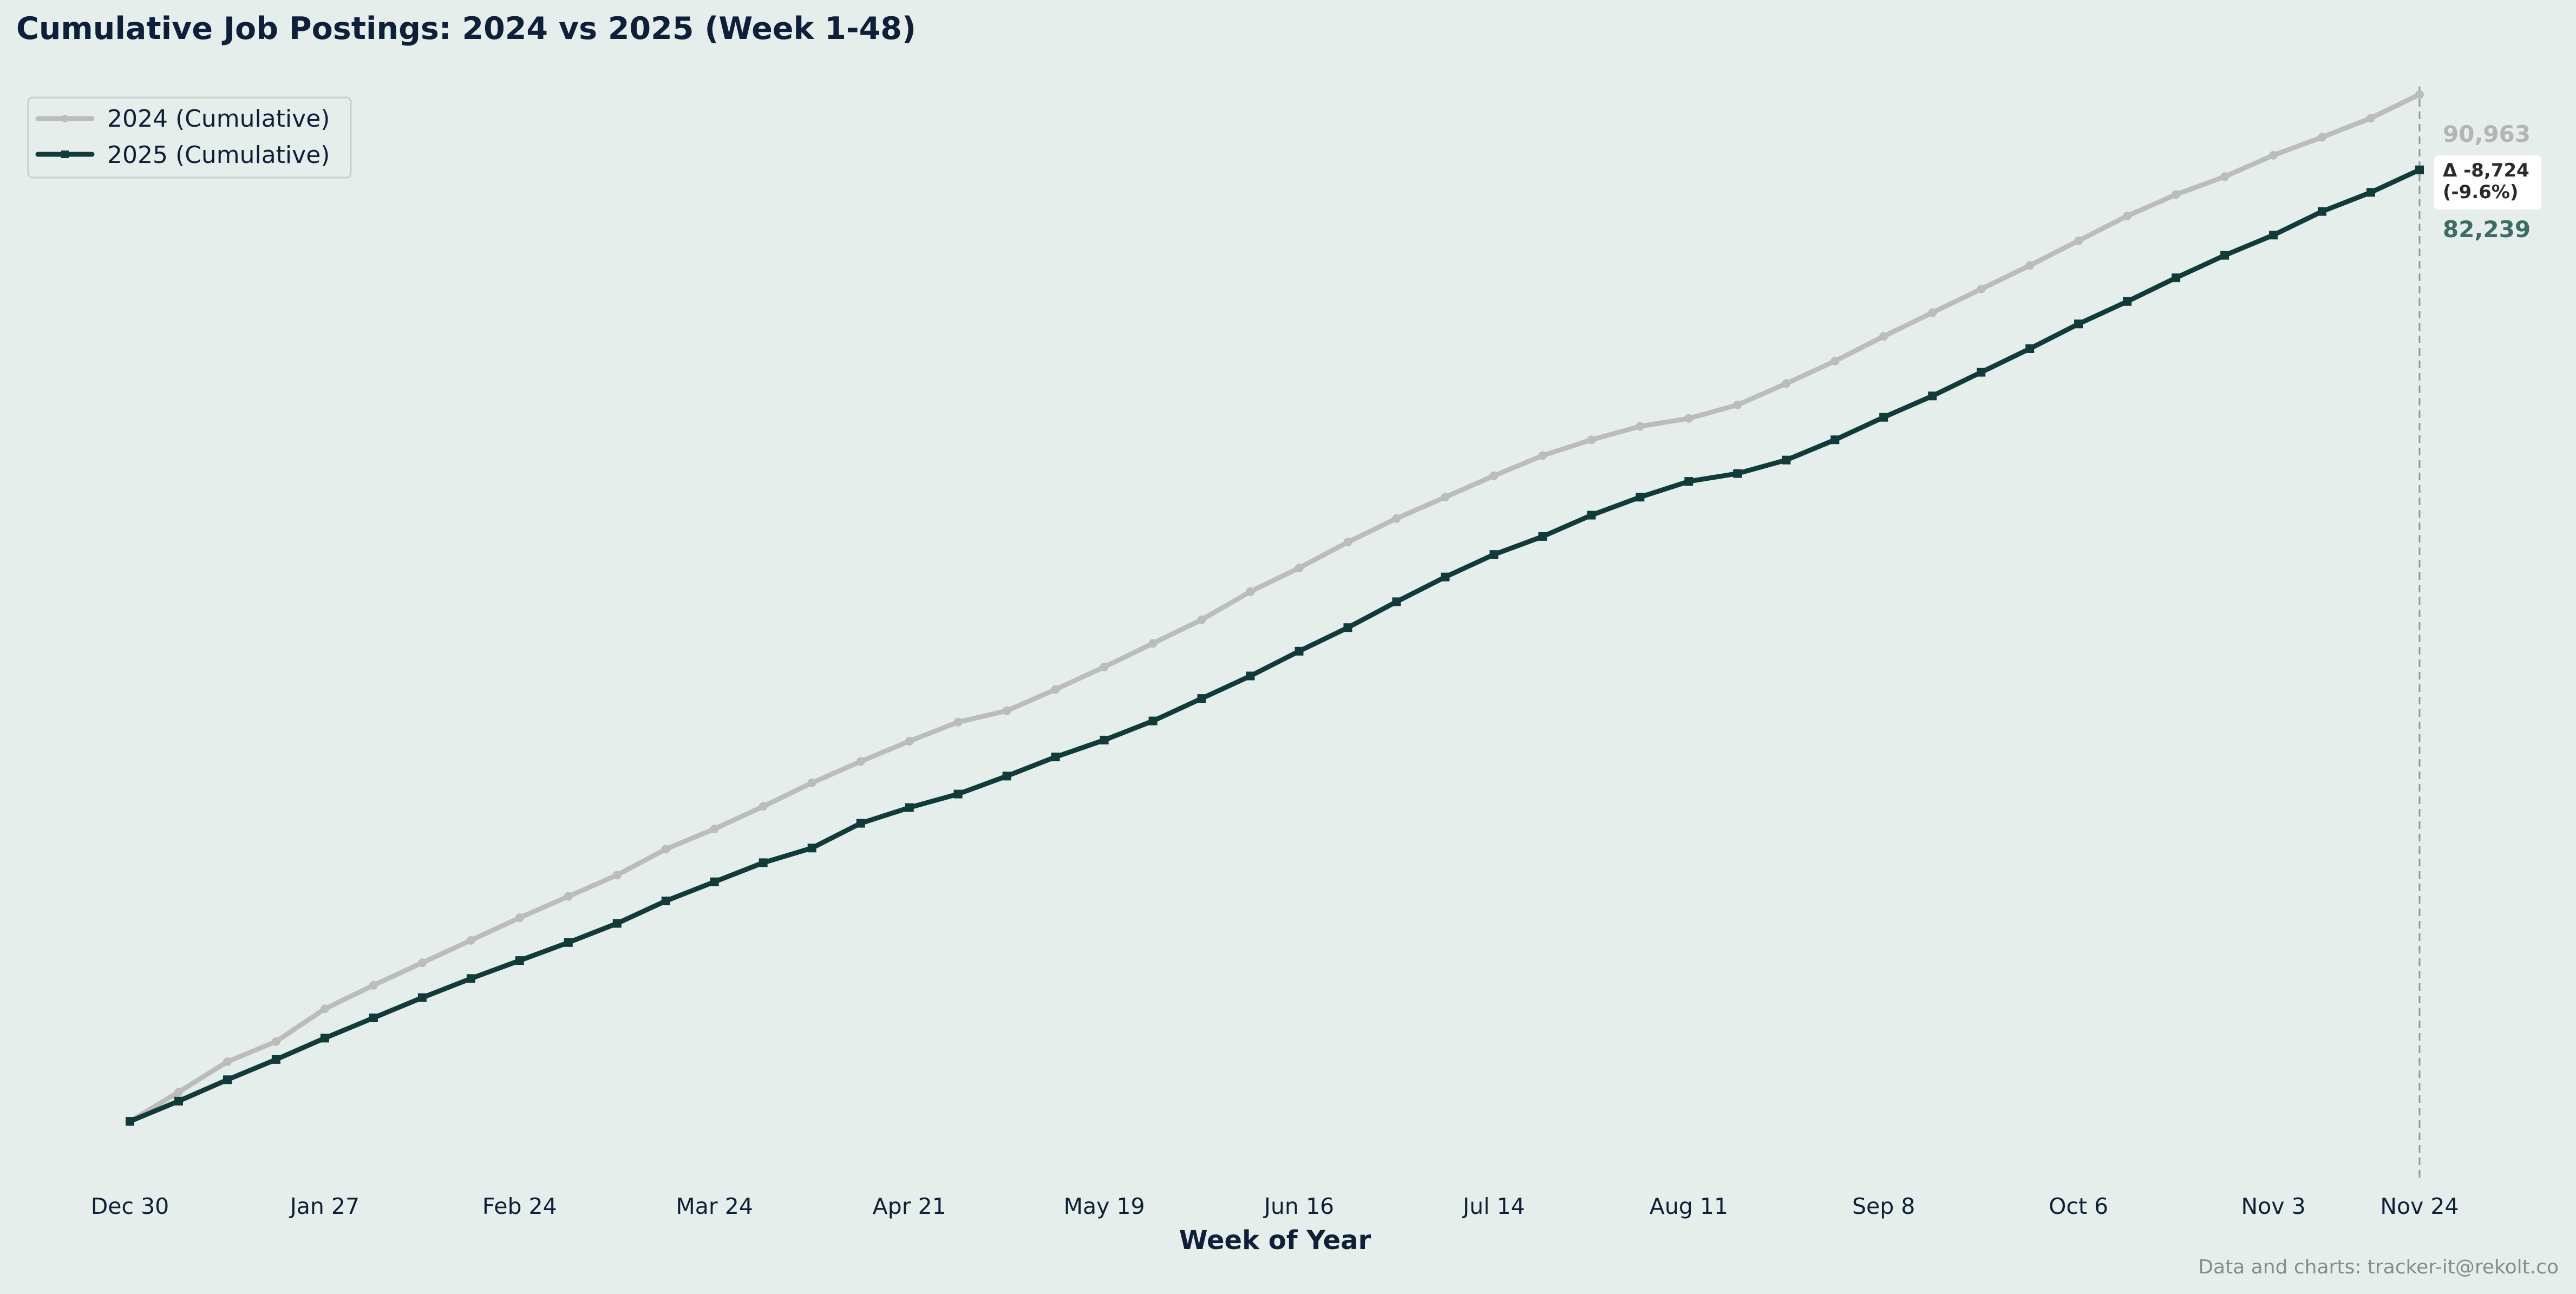 The height and width of the screenshot is (1294, 2576). I want to click on legend-2025-label: 2025 (Cumulative), so click(219, 155).